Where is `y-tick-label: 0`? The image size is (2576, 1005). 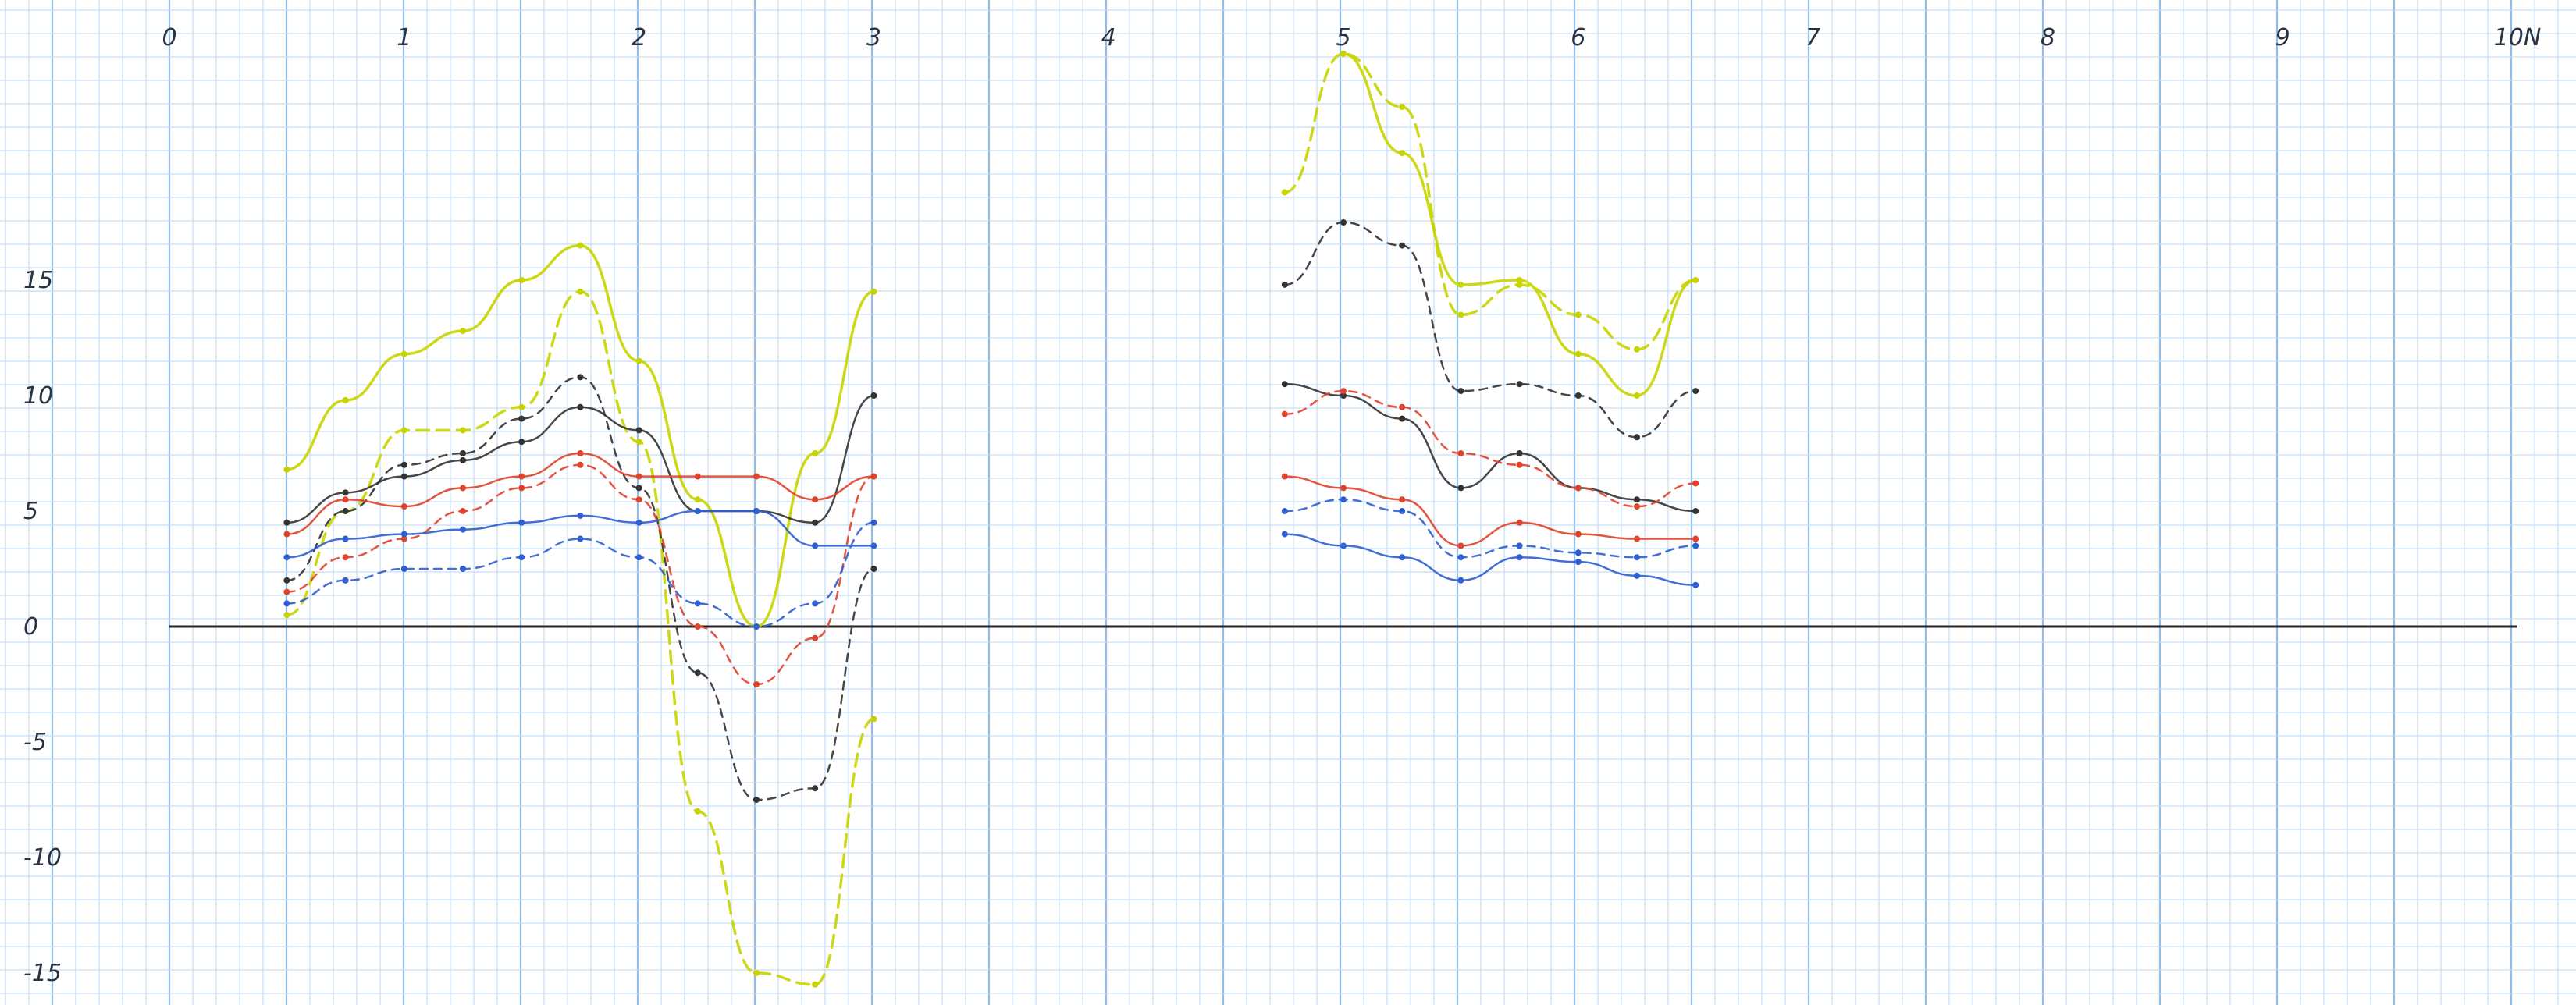
y-tick-label: 0 is located at coordinates (30, 627).